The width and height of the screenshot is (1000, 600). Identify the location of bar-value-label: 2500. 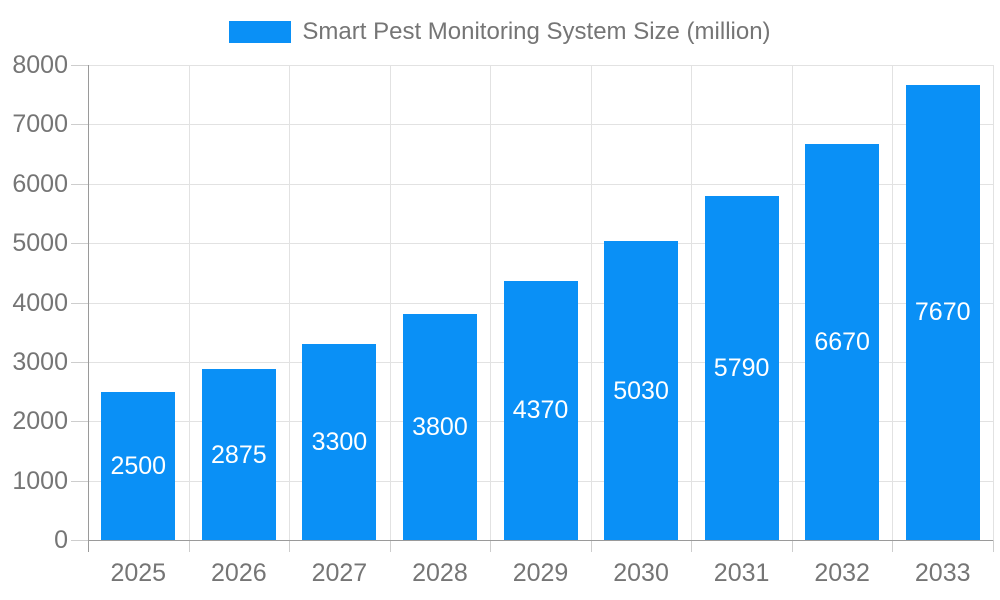
(138, 465).